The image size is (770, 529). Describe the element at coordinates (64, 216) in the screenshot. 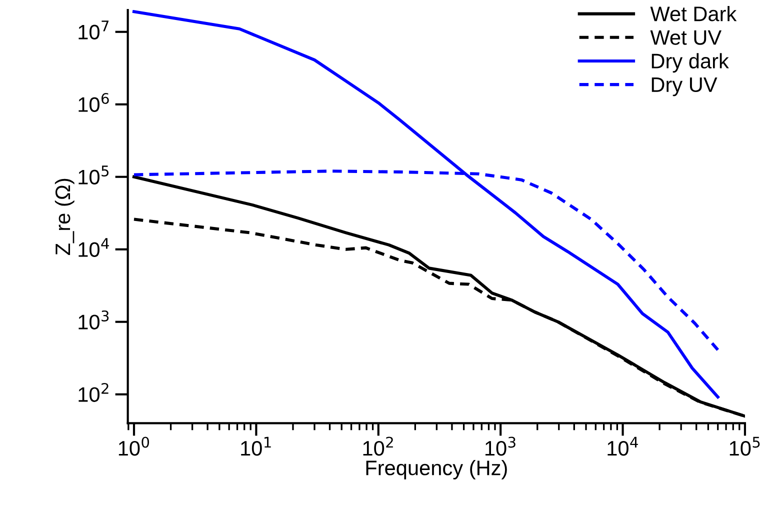

I see `y-axis-title: Z_re (Ω)` at that location.